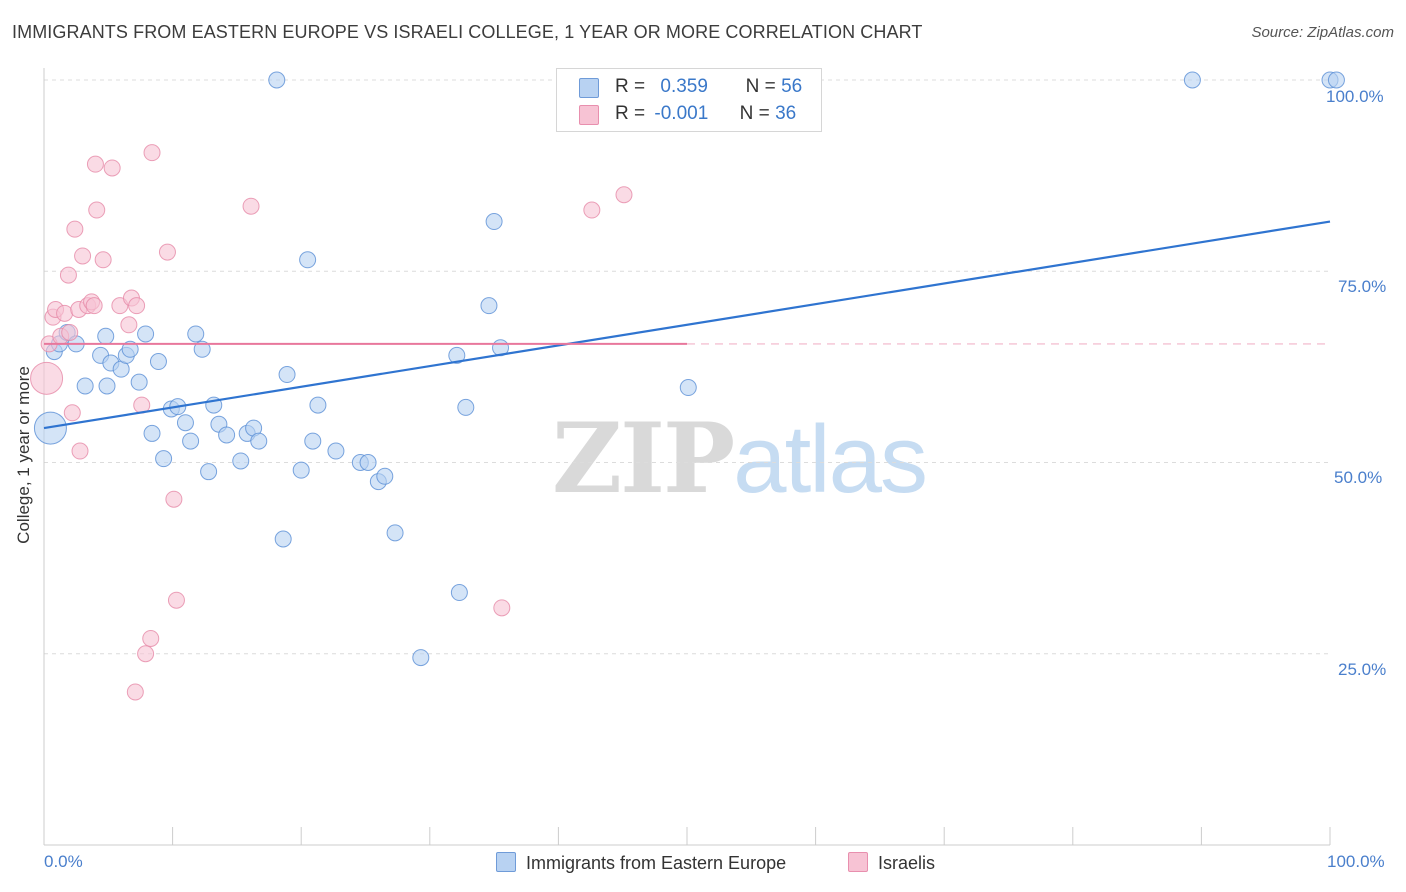  I want to click on bottom-legend-item-blue: Immigrants from Eastern Europe, so click(641, 865).